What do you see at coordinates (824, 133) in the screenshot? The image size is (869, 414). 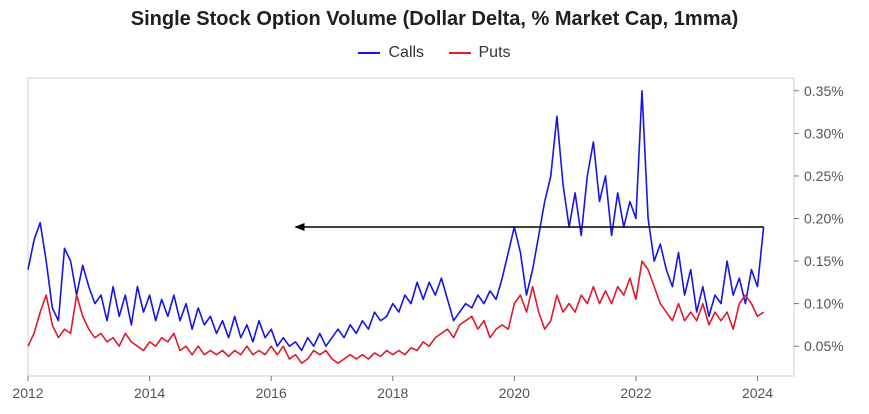 I see `y-tick-label-5: 0.30%` at bounding box center [824, 133].